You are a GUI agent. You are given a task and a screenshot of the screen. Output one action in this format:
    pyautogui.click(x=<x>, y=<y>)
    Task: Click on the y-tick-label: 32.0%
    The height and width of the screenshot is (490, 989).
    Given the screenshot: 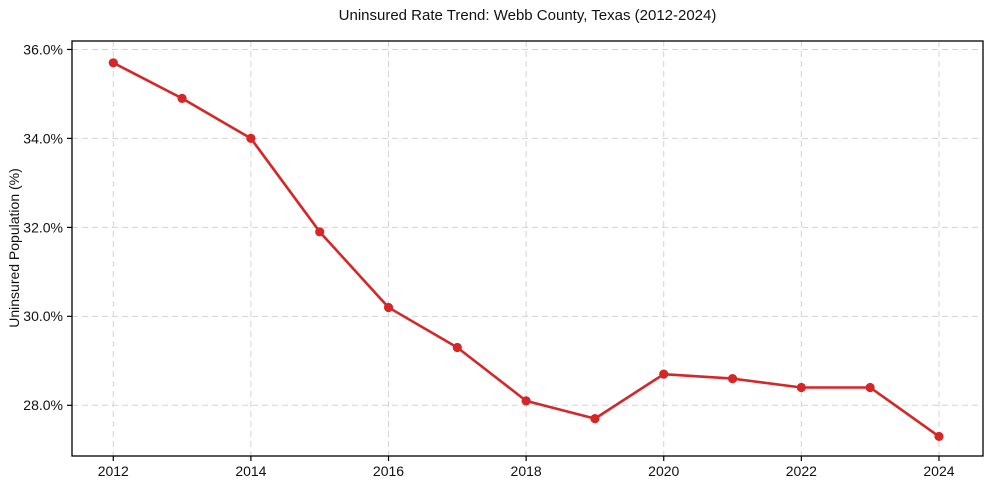 What is the action you would take?
    pyautogui.click(x=43, y=227)
    